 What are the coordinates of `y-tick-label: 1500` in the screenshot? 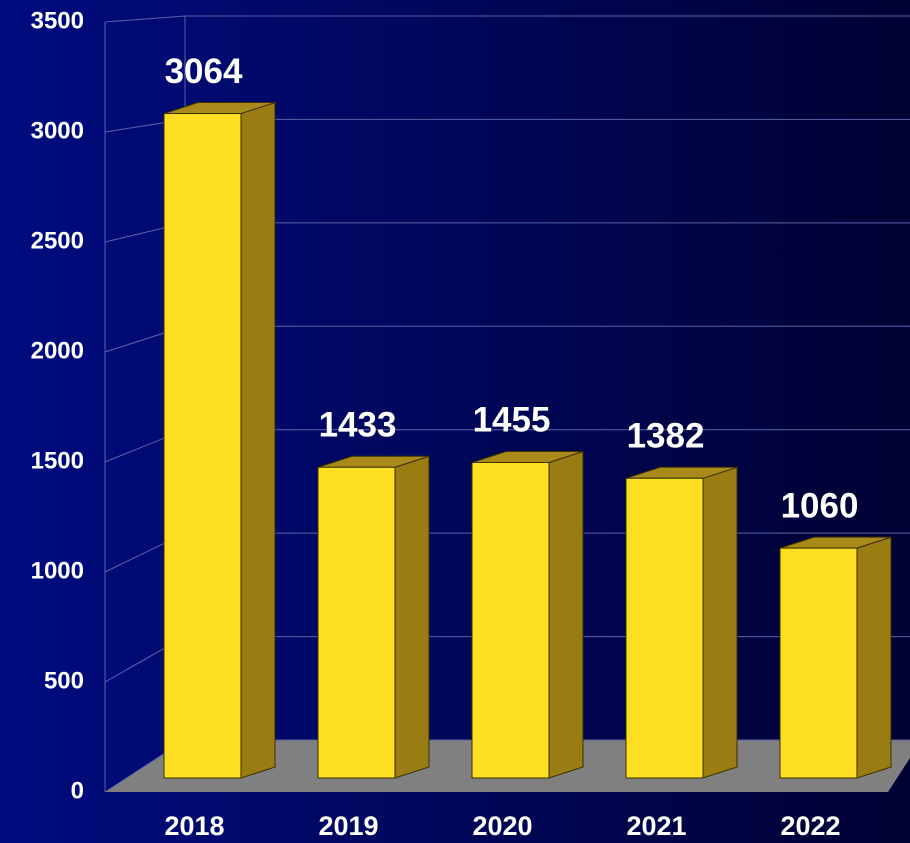 It's located at (57, 460).